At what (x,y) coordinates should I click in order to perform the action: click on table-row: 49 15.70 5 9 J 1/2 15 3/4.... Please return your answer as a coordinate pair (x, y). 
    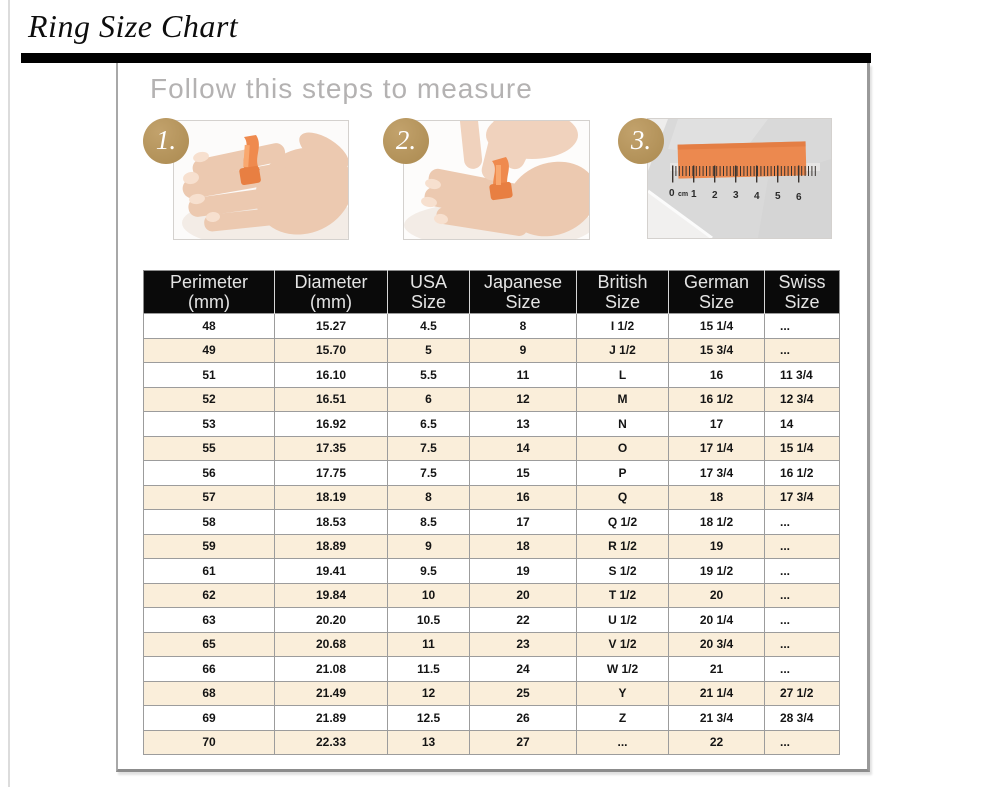
    Looking at the image, I should click on (491, 350).